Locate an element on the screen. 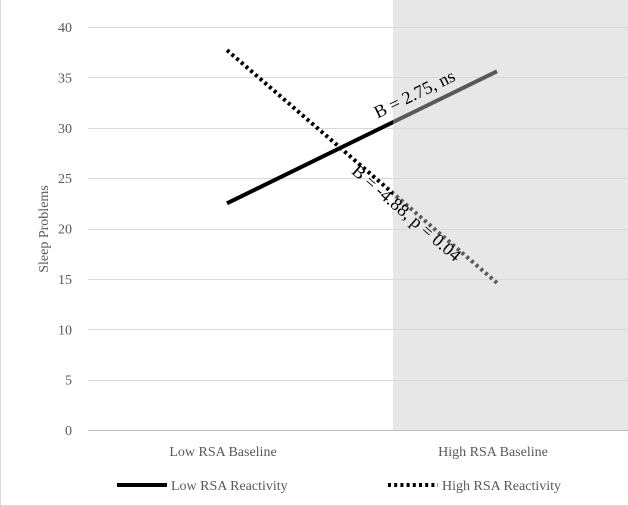 The width and height of the screenshot is (628, 506). legend-label: High RSA Reactivity is located at coordinates (501, 486).